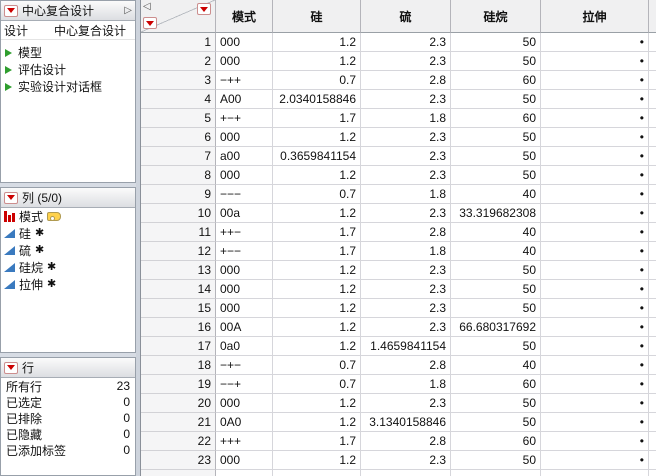 The width and height of the screenshot is (656, 476). I want to click on sulfur-cell: 1.4659841154, so click(406, 346).